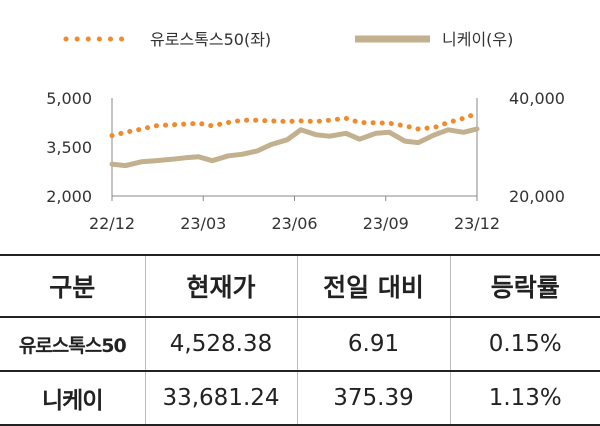 The width and height of the screenshot is (600, 426). I want to click on header-change: 전일 대비, so click(373, 286).